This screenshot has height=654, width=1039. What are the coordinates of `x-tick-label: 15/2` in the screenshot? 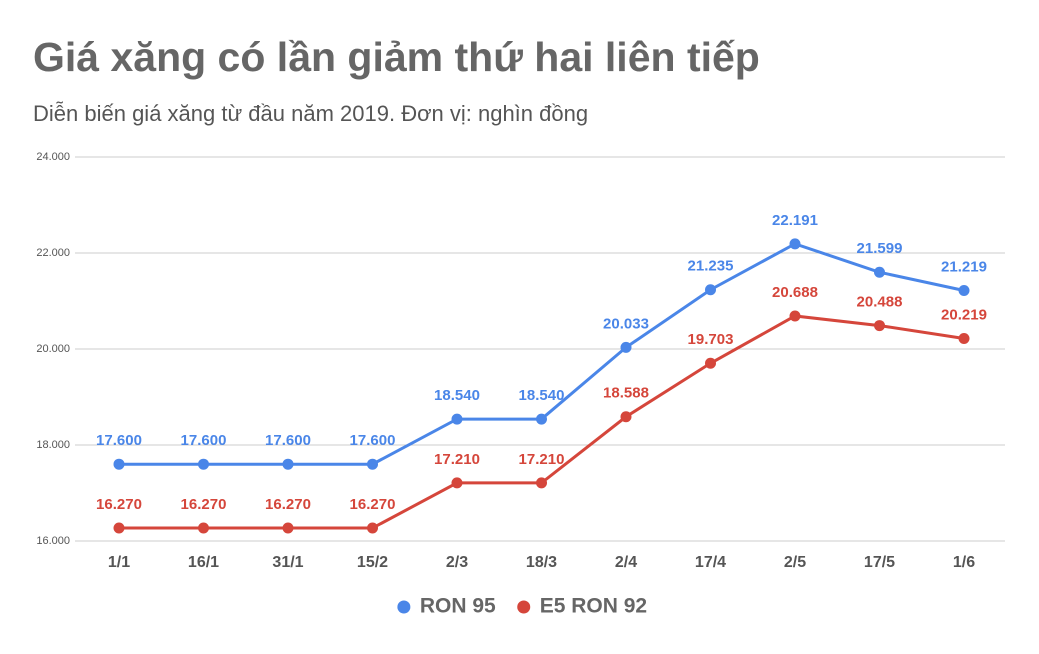 It's located at (372, 562).